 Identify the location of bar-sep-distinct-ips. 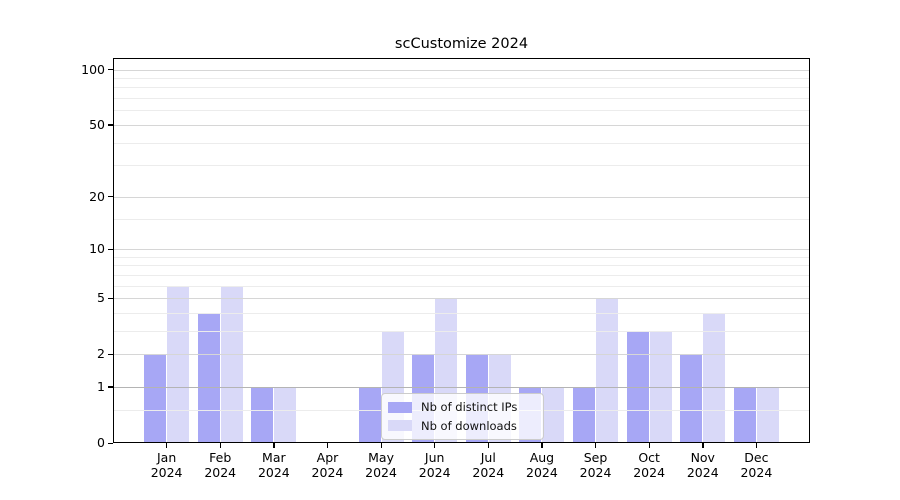
(584, 414).